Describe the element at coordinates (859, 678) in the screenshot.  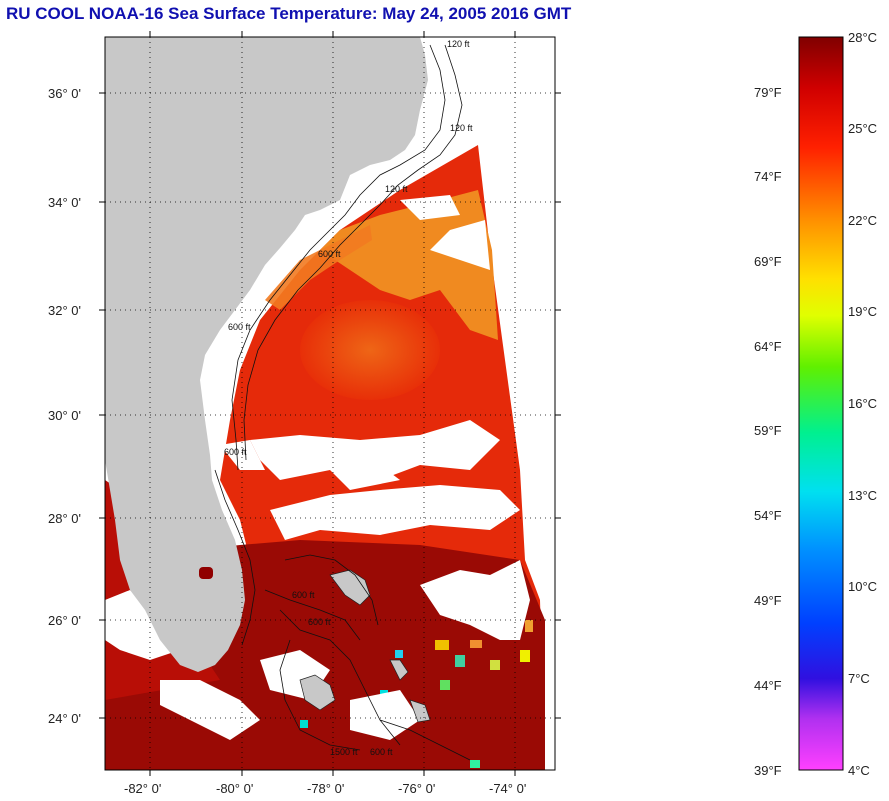
I see `svg-text: 7°C` at that location.